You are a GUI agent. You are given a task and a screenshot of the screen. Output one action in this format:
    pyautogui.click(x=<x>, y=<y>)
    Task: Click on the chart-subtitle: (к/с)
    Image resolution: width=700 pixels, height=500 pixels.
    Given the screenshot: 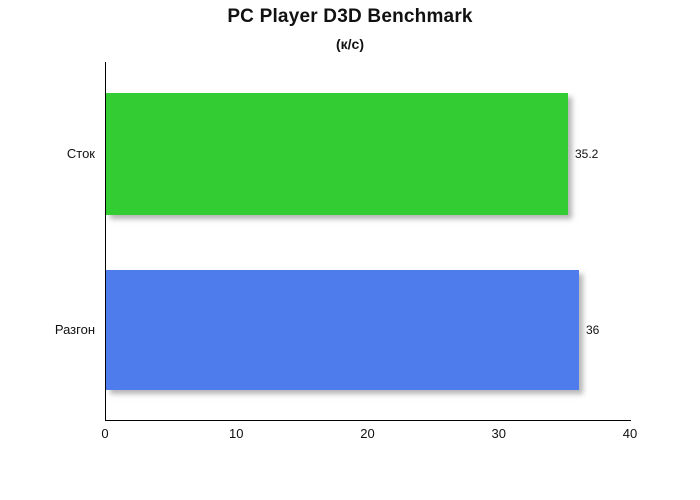 What is the action you would take?
    pyautogui.click(x=349, y=44)
    